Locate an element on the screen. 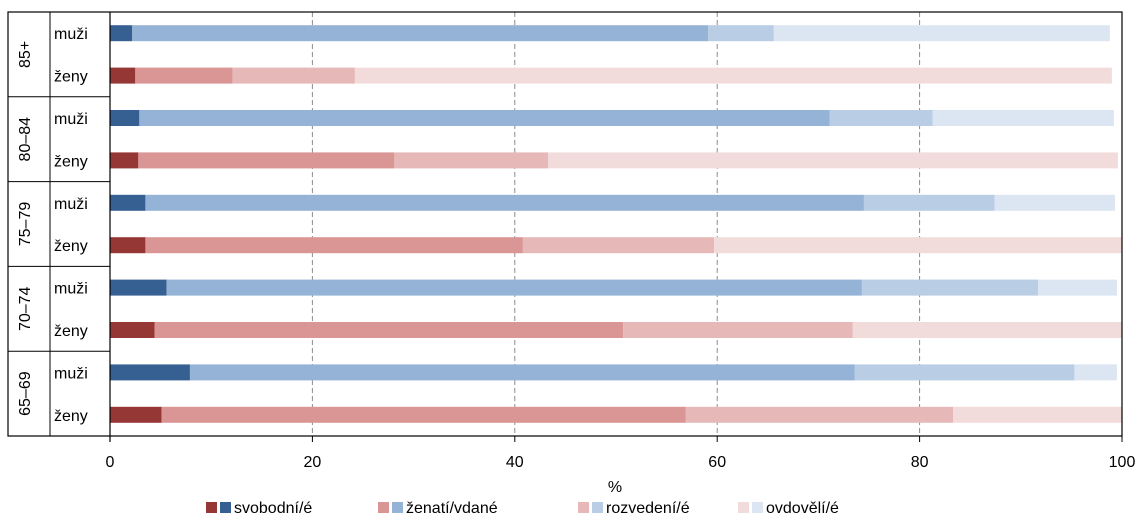  x-tick-label: 80 is located at coordinates (920, 462).